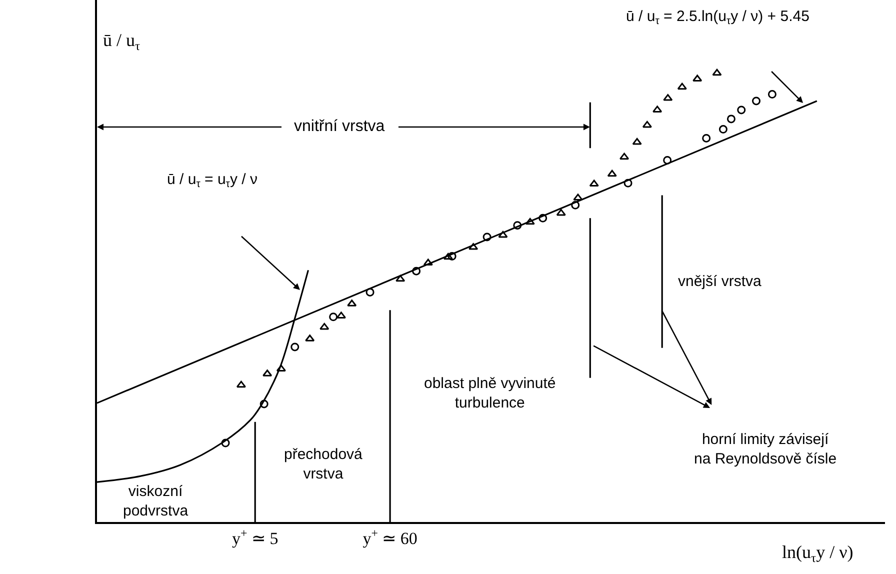 Image resolution: width=896 pixels, height=574 pixels. I want to click on annotation: ū / u$_{τ}$ = u$_{τ}$y / ν, so click(212, 180).